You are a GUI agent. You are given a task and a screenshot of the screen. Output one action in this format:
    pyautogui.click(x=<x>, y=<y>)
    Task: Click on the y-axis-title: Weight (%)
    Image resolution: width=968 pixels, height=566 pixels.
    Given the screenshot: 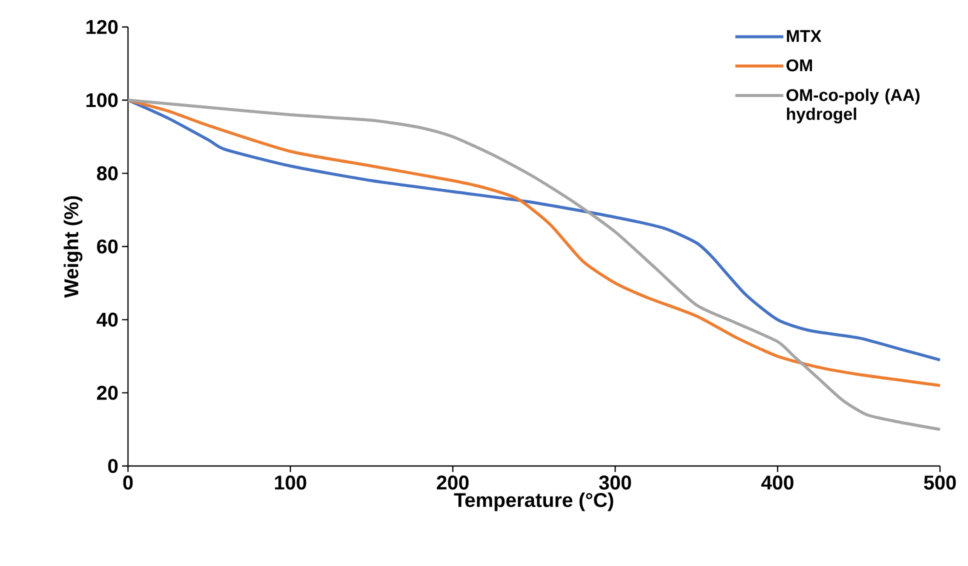 What is the action you would take?
    pyautogui.click(x=73, y=247)
    